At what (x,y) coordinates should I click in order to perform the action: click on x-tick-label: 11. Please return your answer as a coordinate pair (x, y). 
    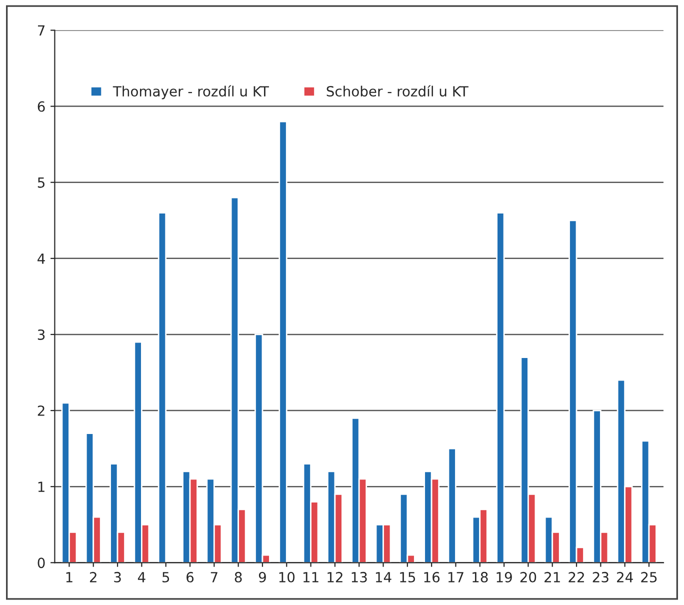
    Looking at the image, I should click on (310, 577).